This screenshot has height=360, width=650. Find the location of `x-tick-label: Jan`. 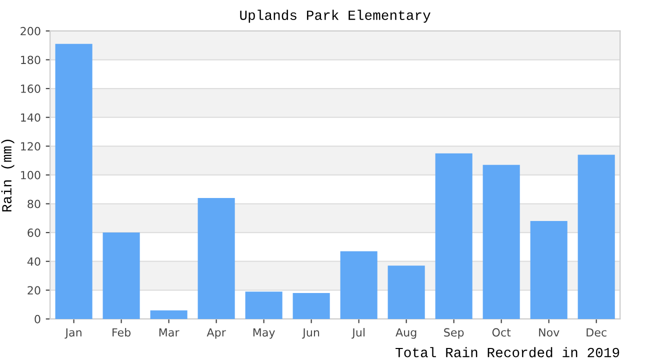

x-tick-label: Jan is located at coordinates (73, 333).